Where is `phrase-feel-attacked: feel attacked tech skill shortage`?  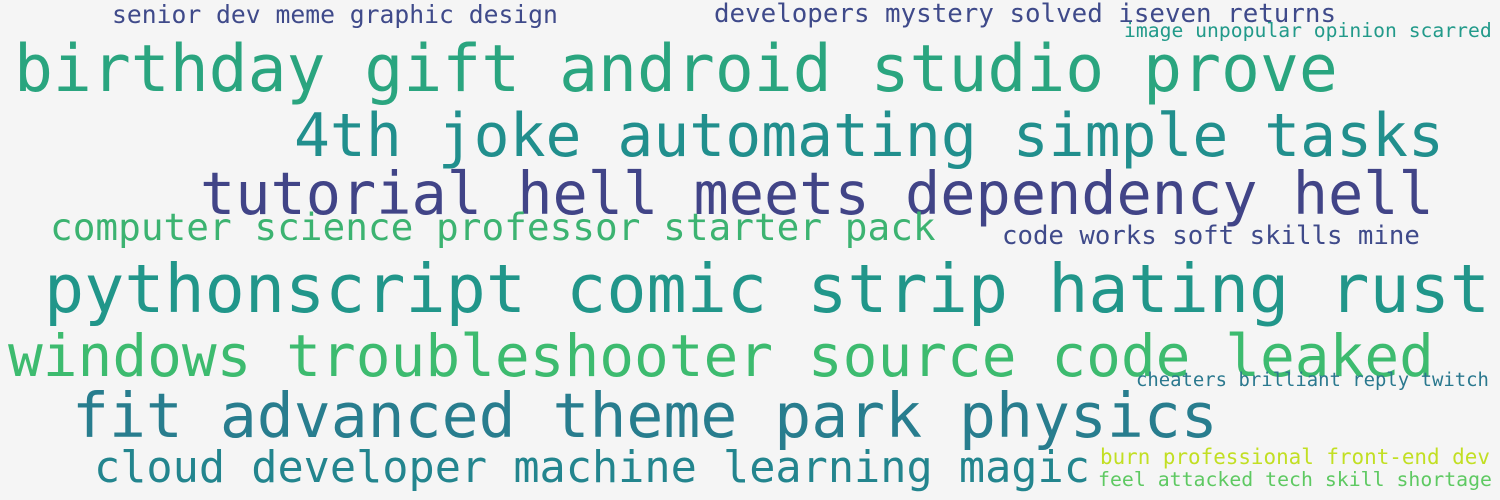
phrase-feel-attacked: feel attacked tech skill shortage is located at coordinates (1295, 479).